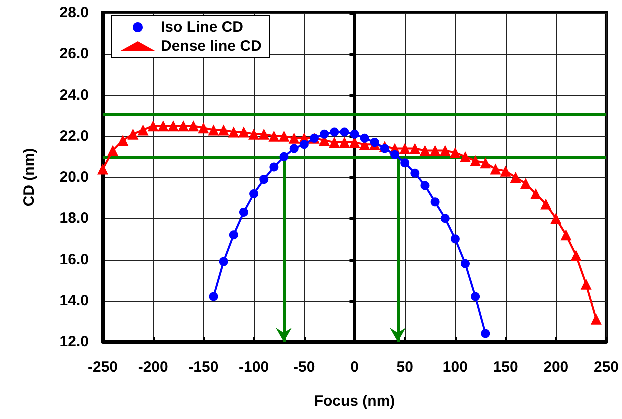 The height and width of the screenshot is (419, 622). I want to click on x-tick-label: 250, so click(606, 367).